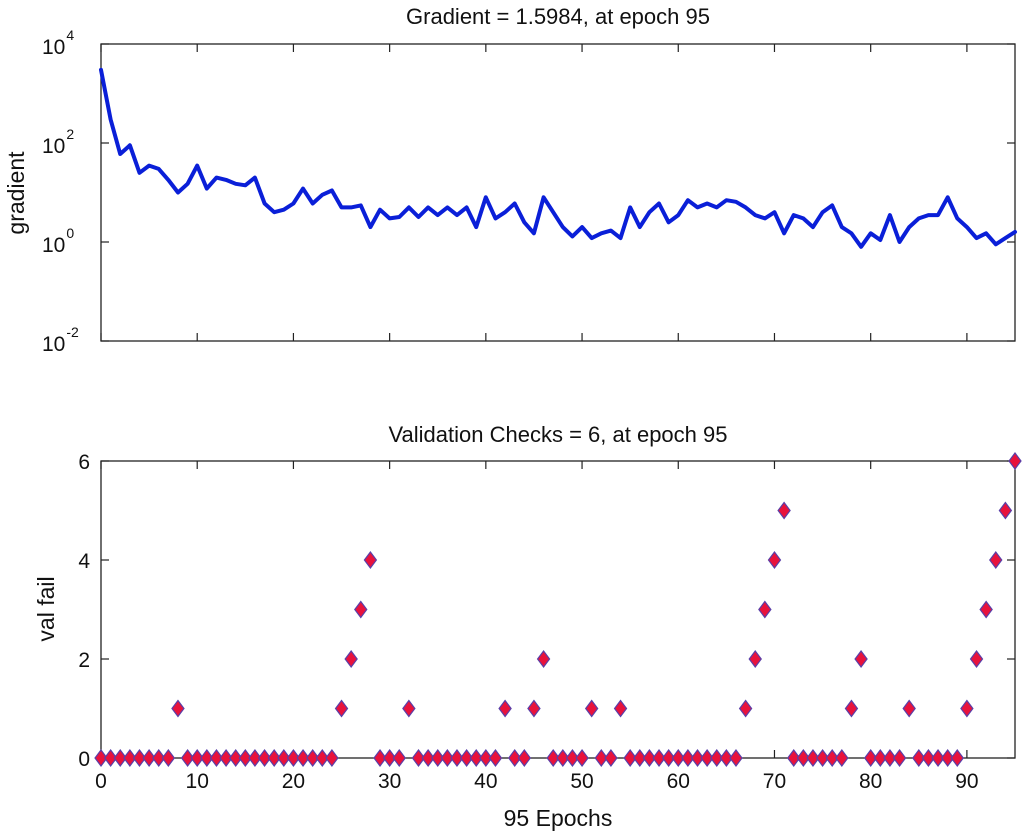 Image resolution: width=1024 pixels, height=835 pixels. What do you see at coordinates (558, 434) in the screenshot?
I see `validation-title: Validation Checks = 6, at epoch 95` at bounding box center [558, 434].